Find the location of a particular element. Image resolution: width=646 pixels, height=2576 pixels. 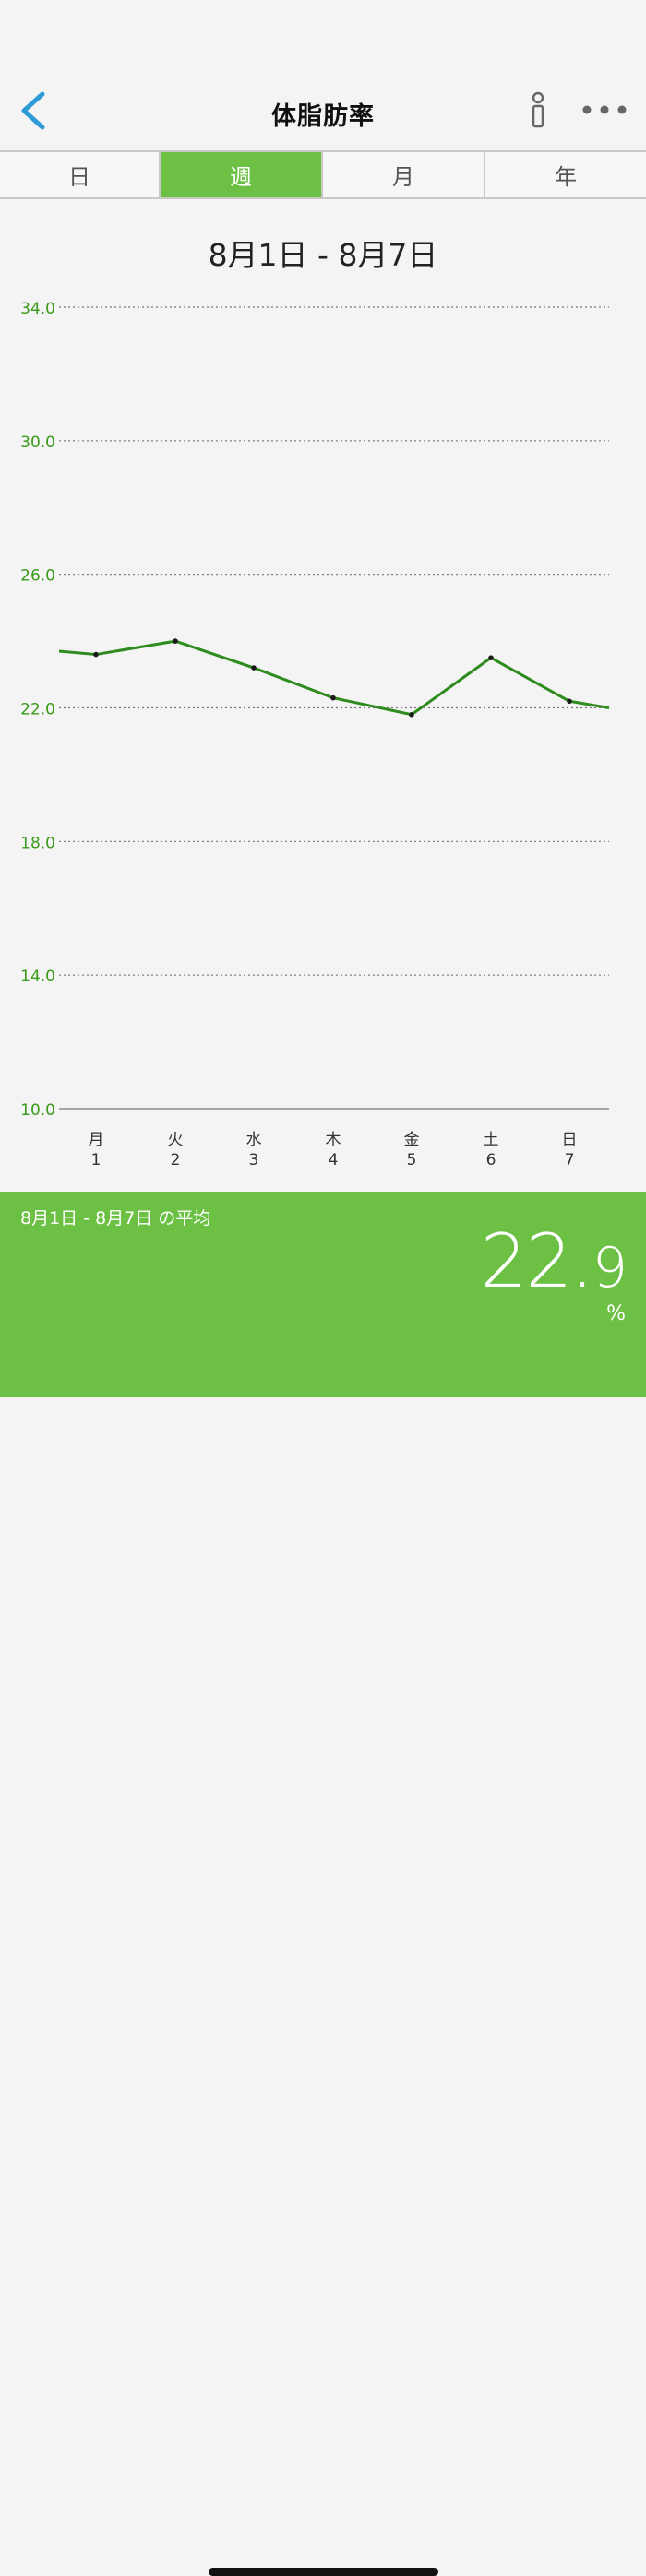

x-tick-weekday: 日 is located at coordinates (570, 1140).